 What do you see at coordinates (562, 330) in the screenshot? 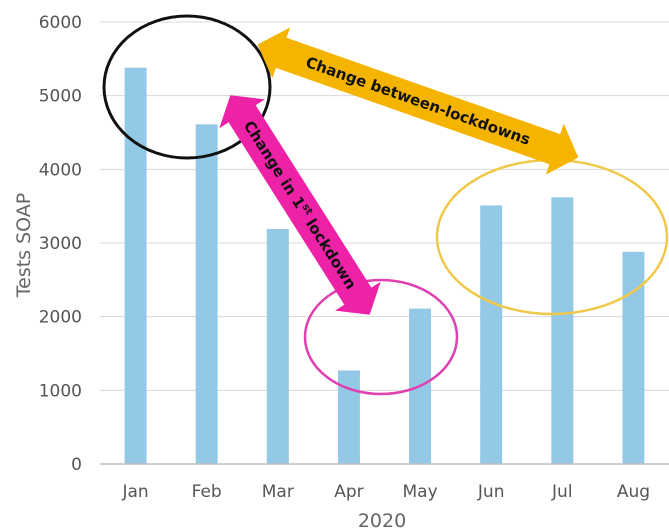
I see `bar-jul` at bounding box center [562, 330].